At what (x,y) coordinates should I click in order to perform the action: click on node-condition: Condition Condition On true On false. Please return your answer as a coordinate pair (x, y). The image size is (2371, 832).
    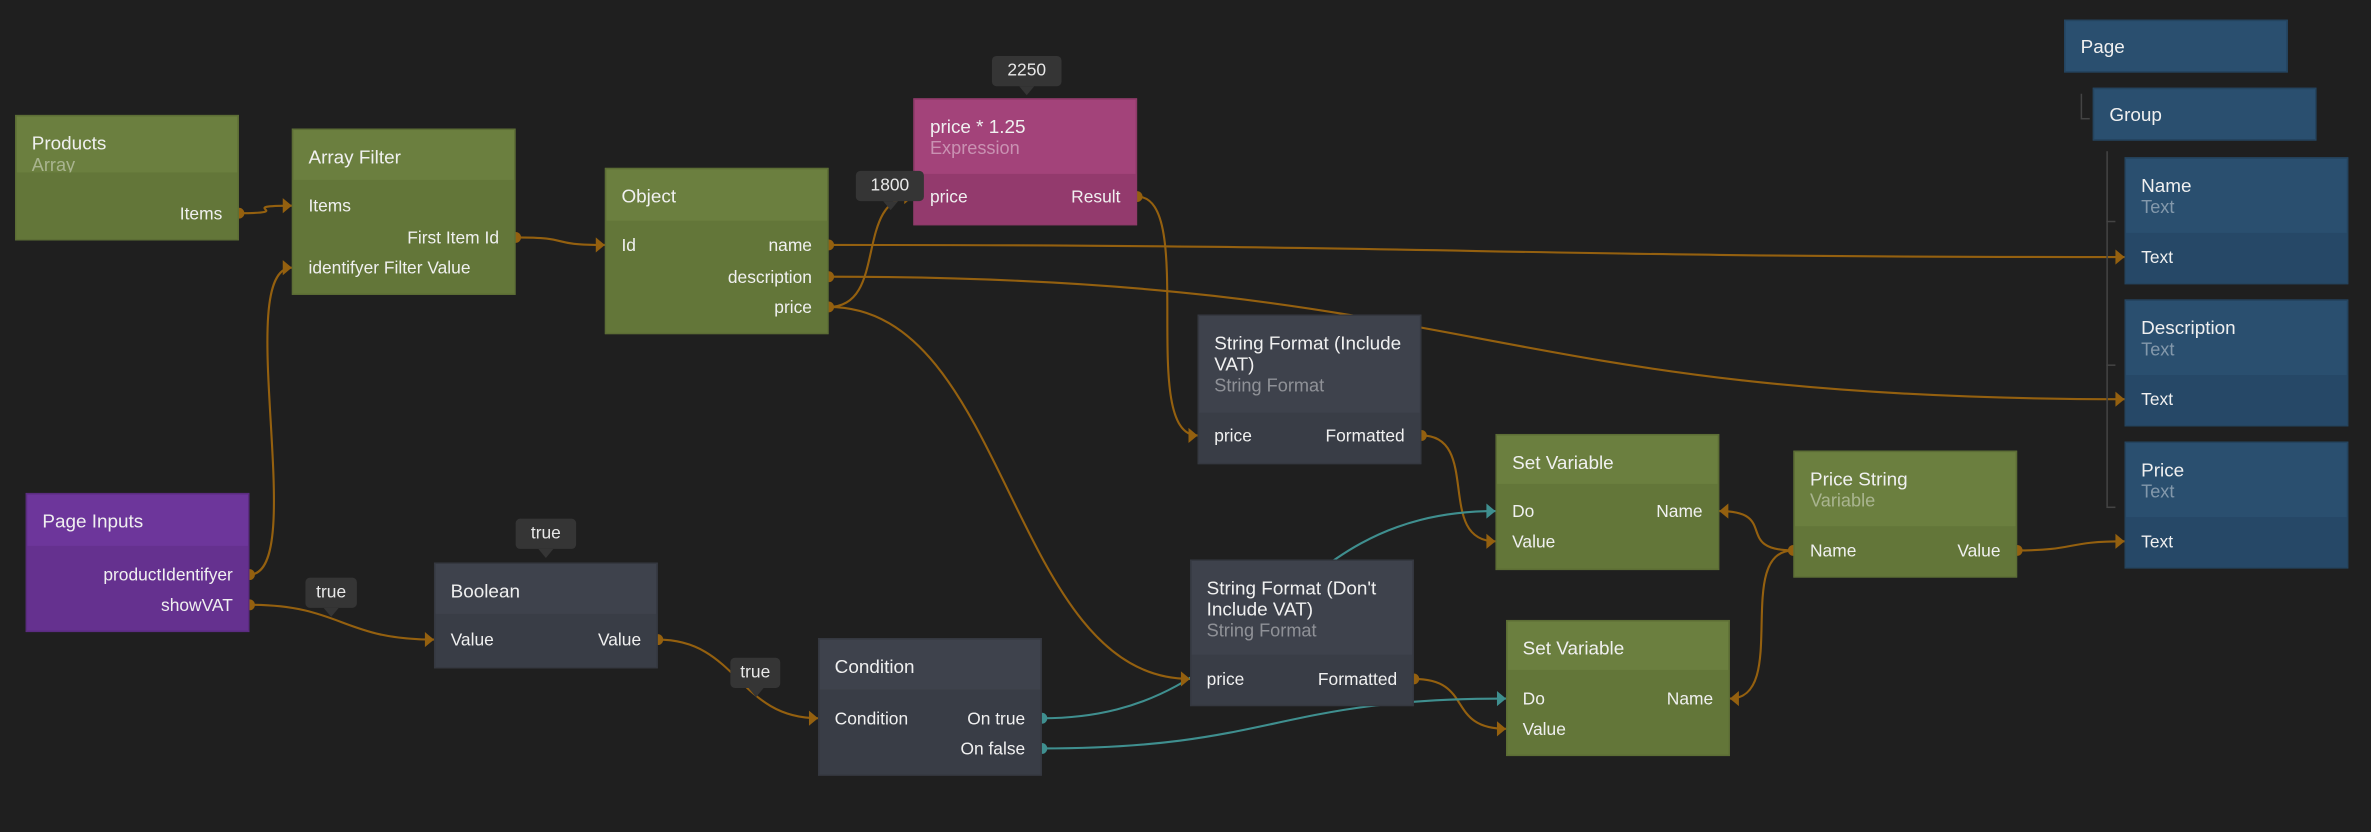
    Looking at the image, I should click on (930, 707).